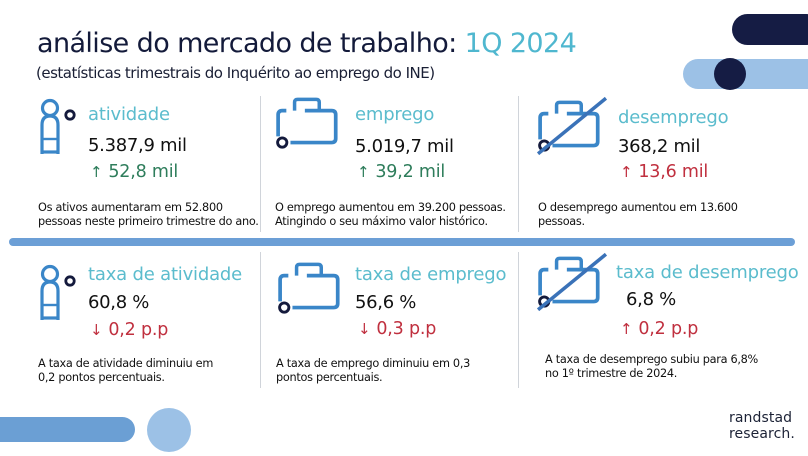  What do you see at coordinates (410, 172) in the screenshot?
I see `stat-delta-value: 39,2 mil` at bounding box center [410, 172].